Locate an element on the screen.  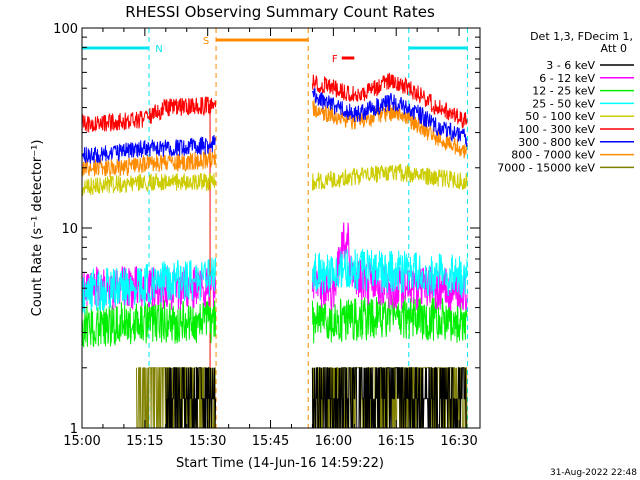
legend-entry-label: 50 - 100 keV is located at coordinates (560, 116).